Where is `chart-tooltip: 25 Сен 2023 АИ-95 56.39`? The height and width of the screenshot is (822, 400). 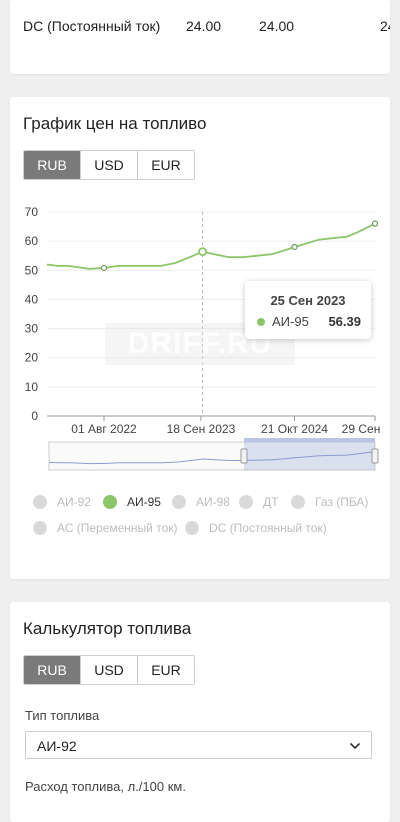 chart-tooltip: 25 Сен 2023 АИ-95 56.39 is located at coordinates (308, 310).